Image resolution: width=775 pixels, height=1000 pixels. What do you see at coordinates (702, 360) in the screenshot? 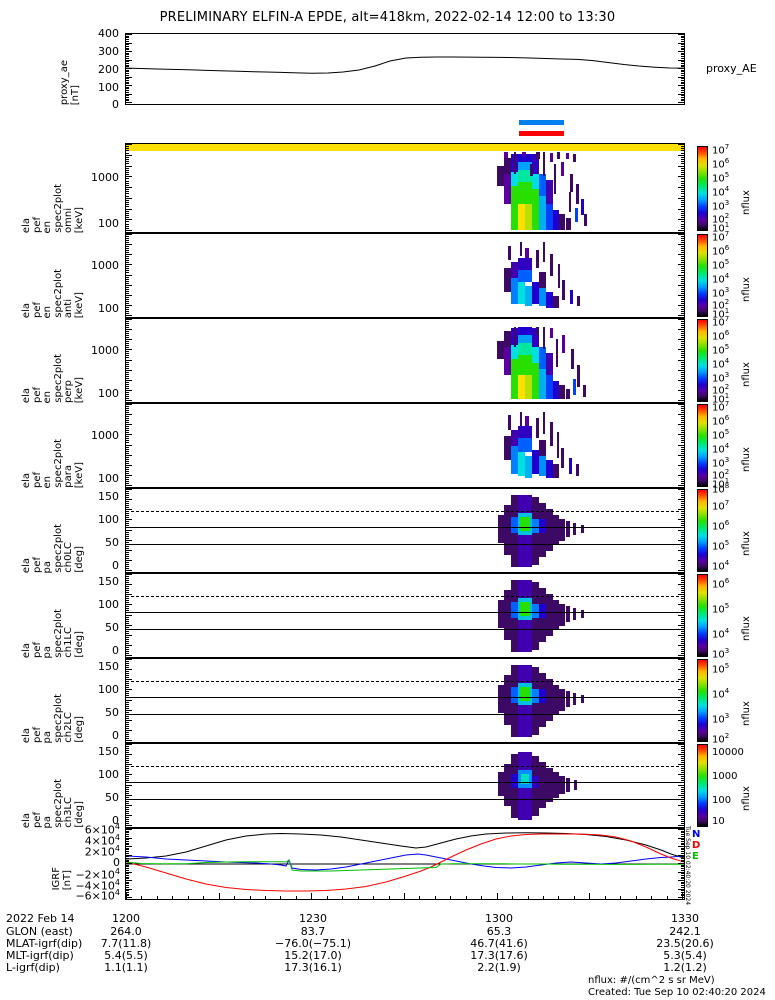
I see `colorbar-en-perp` at bounding box center [702, 360].